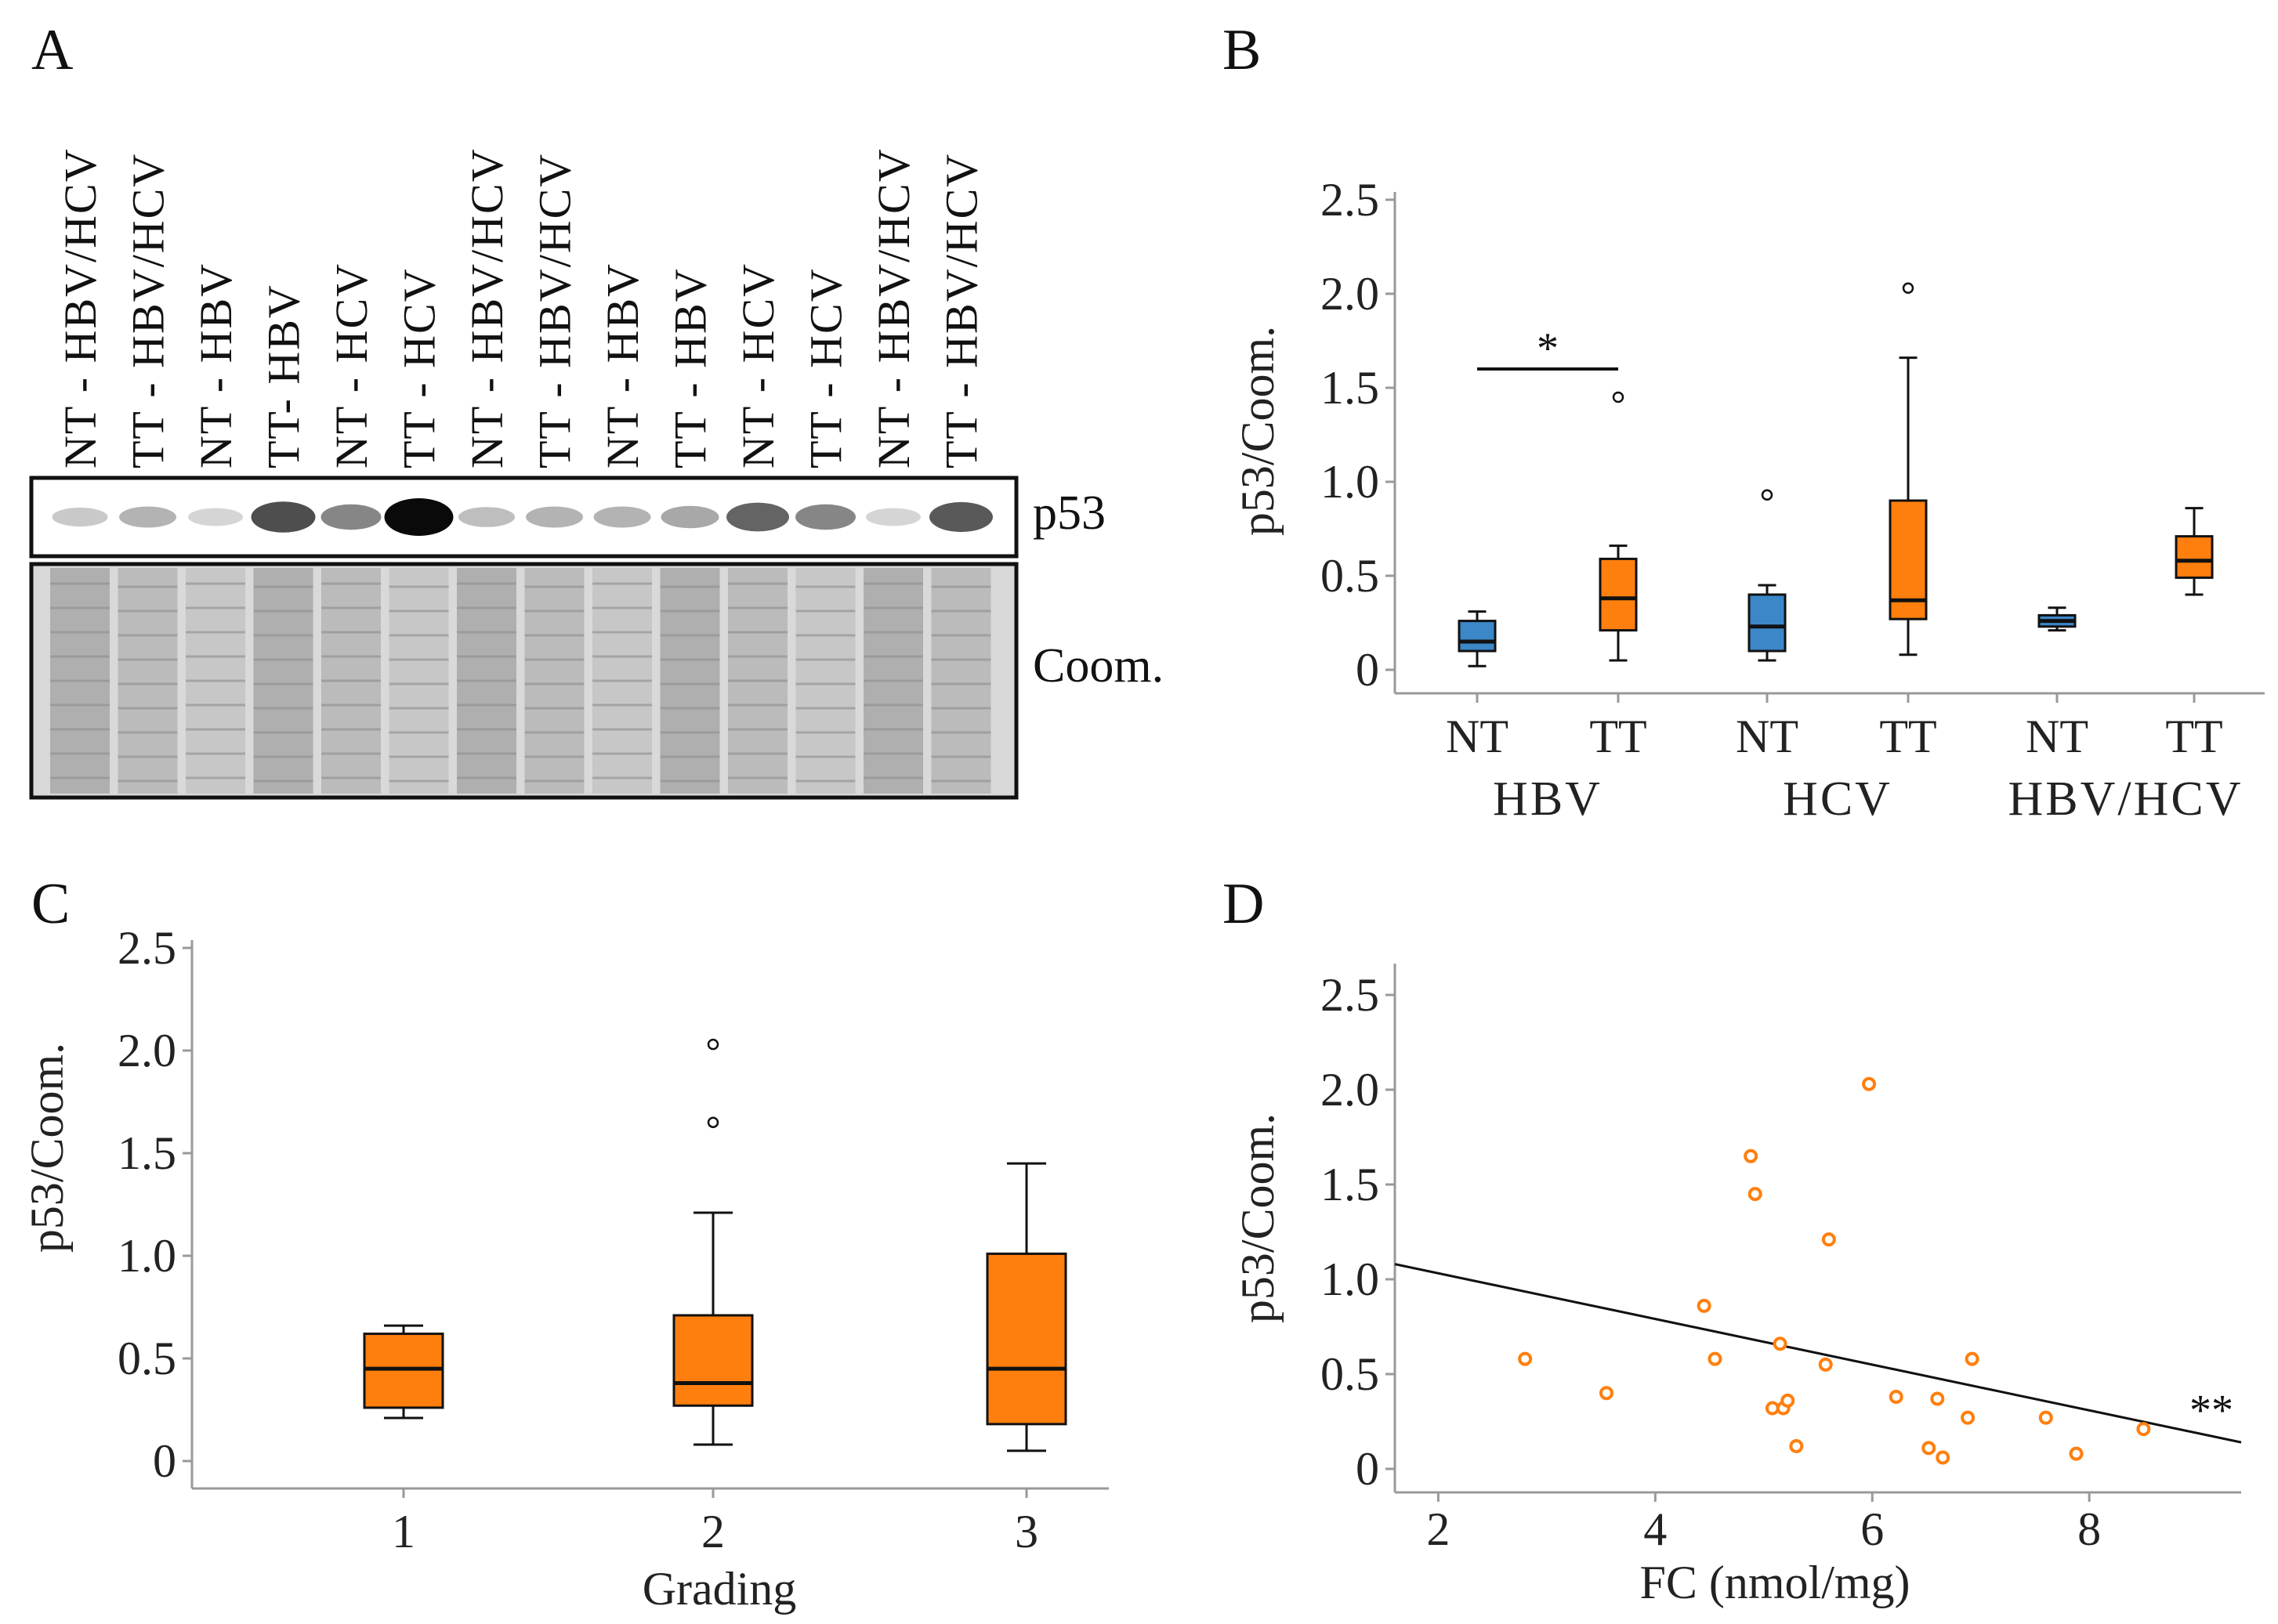 This screenshot has width=2278, height=1624. I want to click on significance-label: *, so click(1548, 348).